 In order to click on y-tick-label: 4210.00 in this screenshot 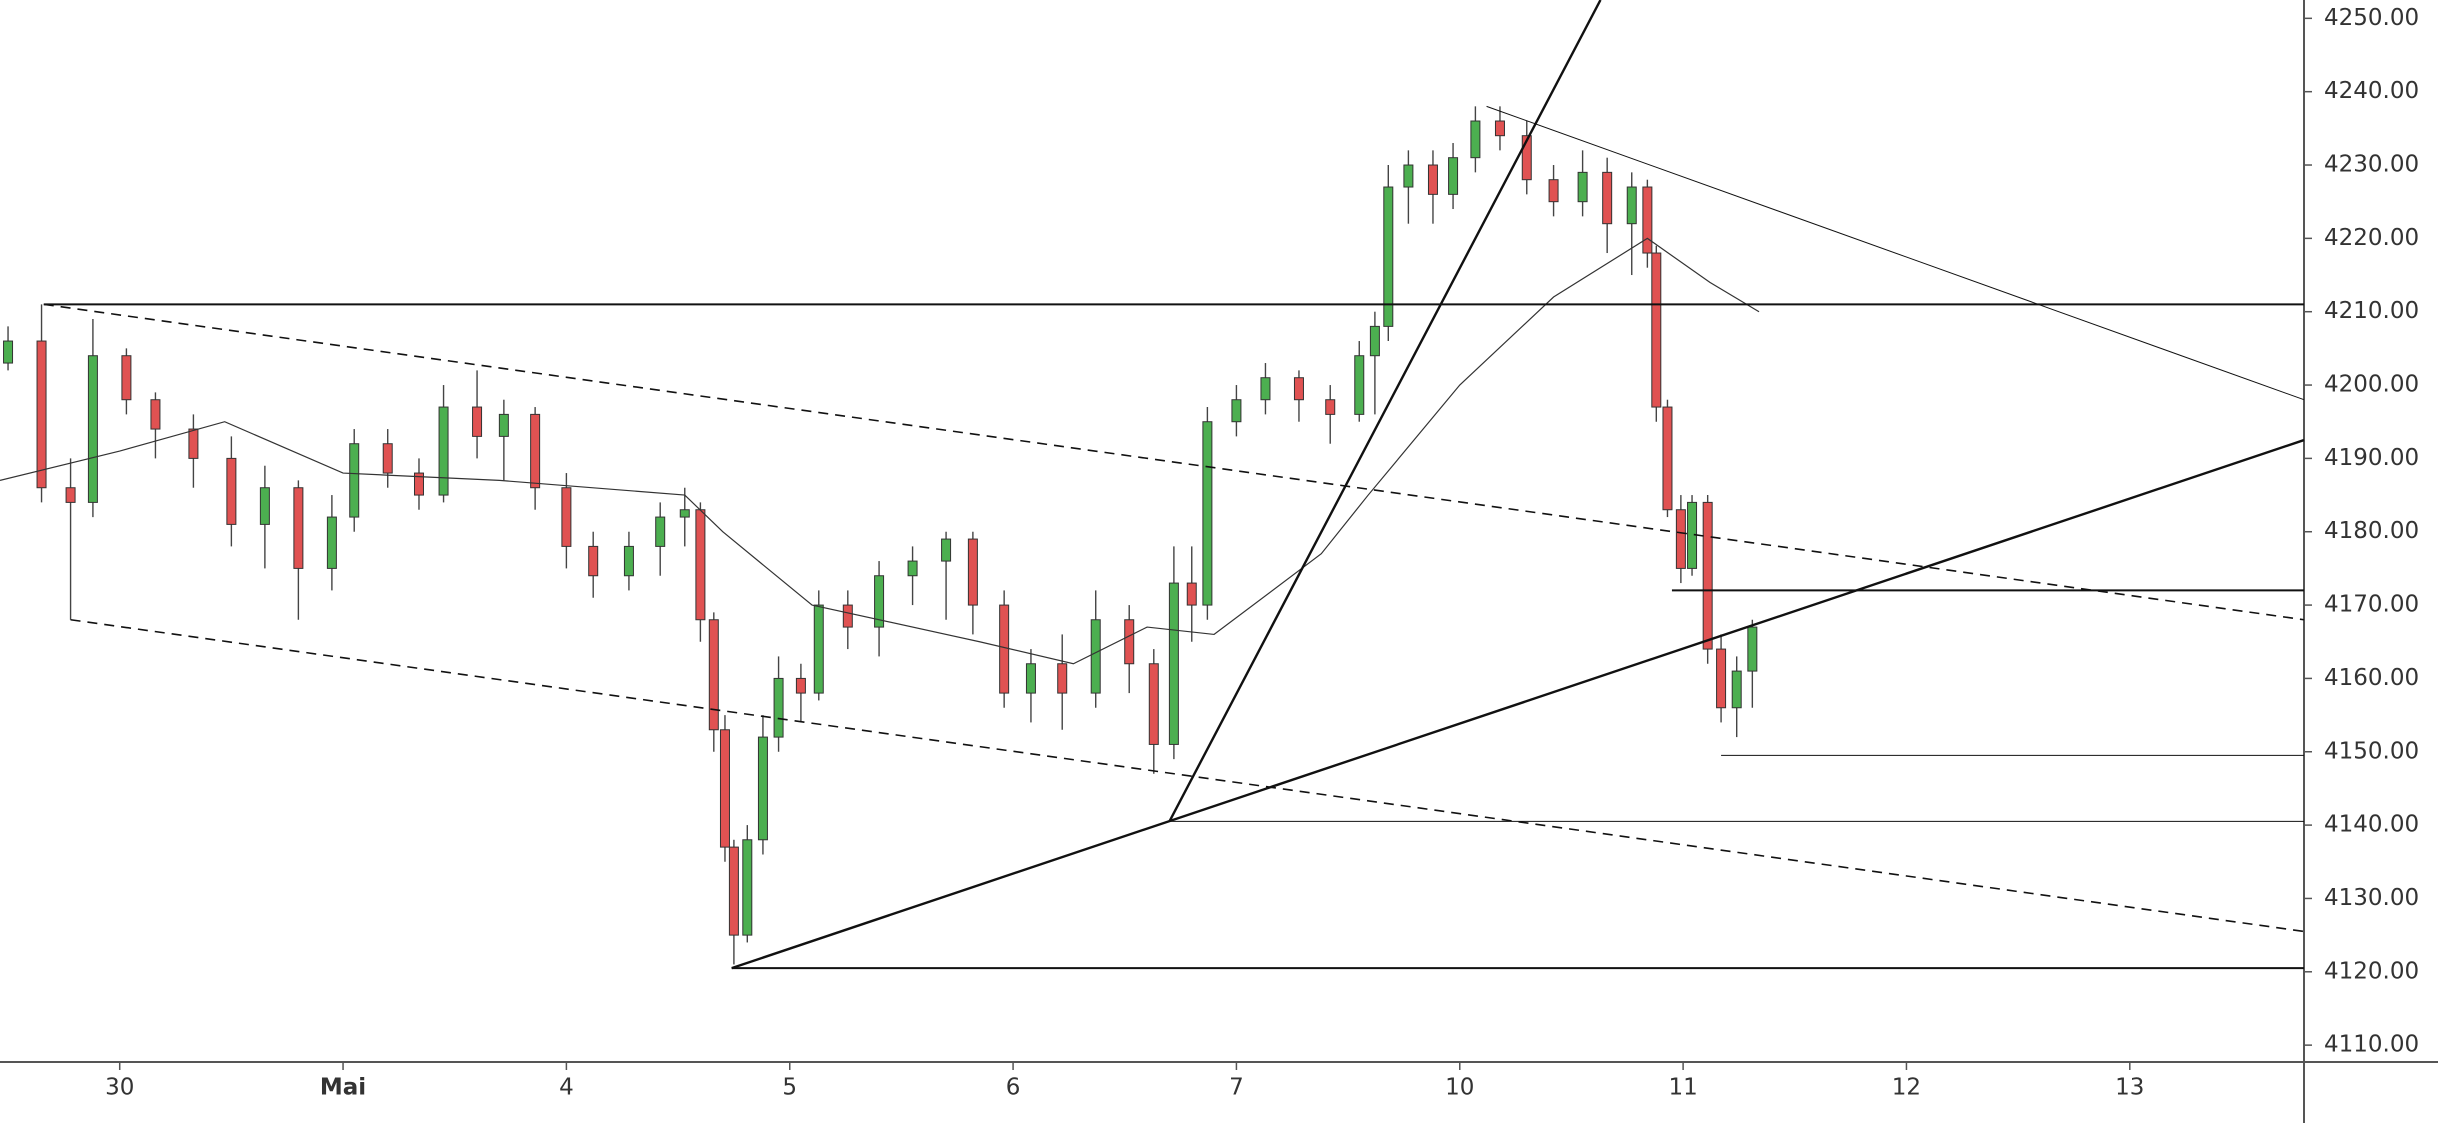, I will do `click(2371, 311)`.